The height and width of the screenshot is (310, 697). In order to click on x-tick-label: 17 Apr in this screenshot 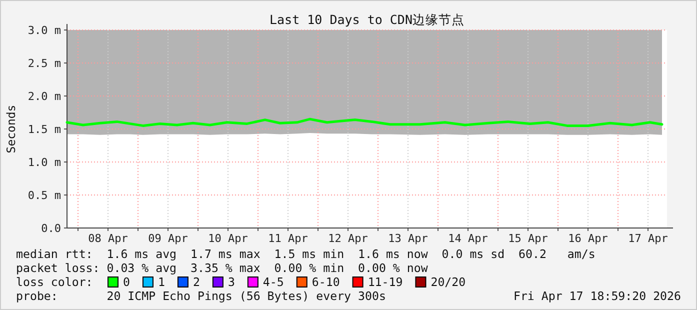, I will do `click(648, 238)`.